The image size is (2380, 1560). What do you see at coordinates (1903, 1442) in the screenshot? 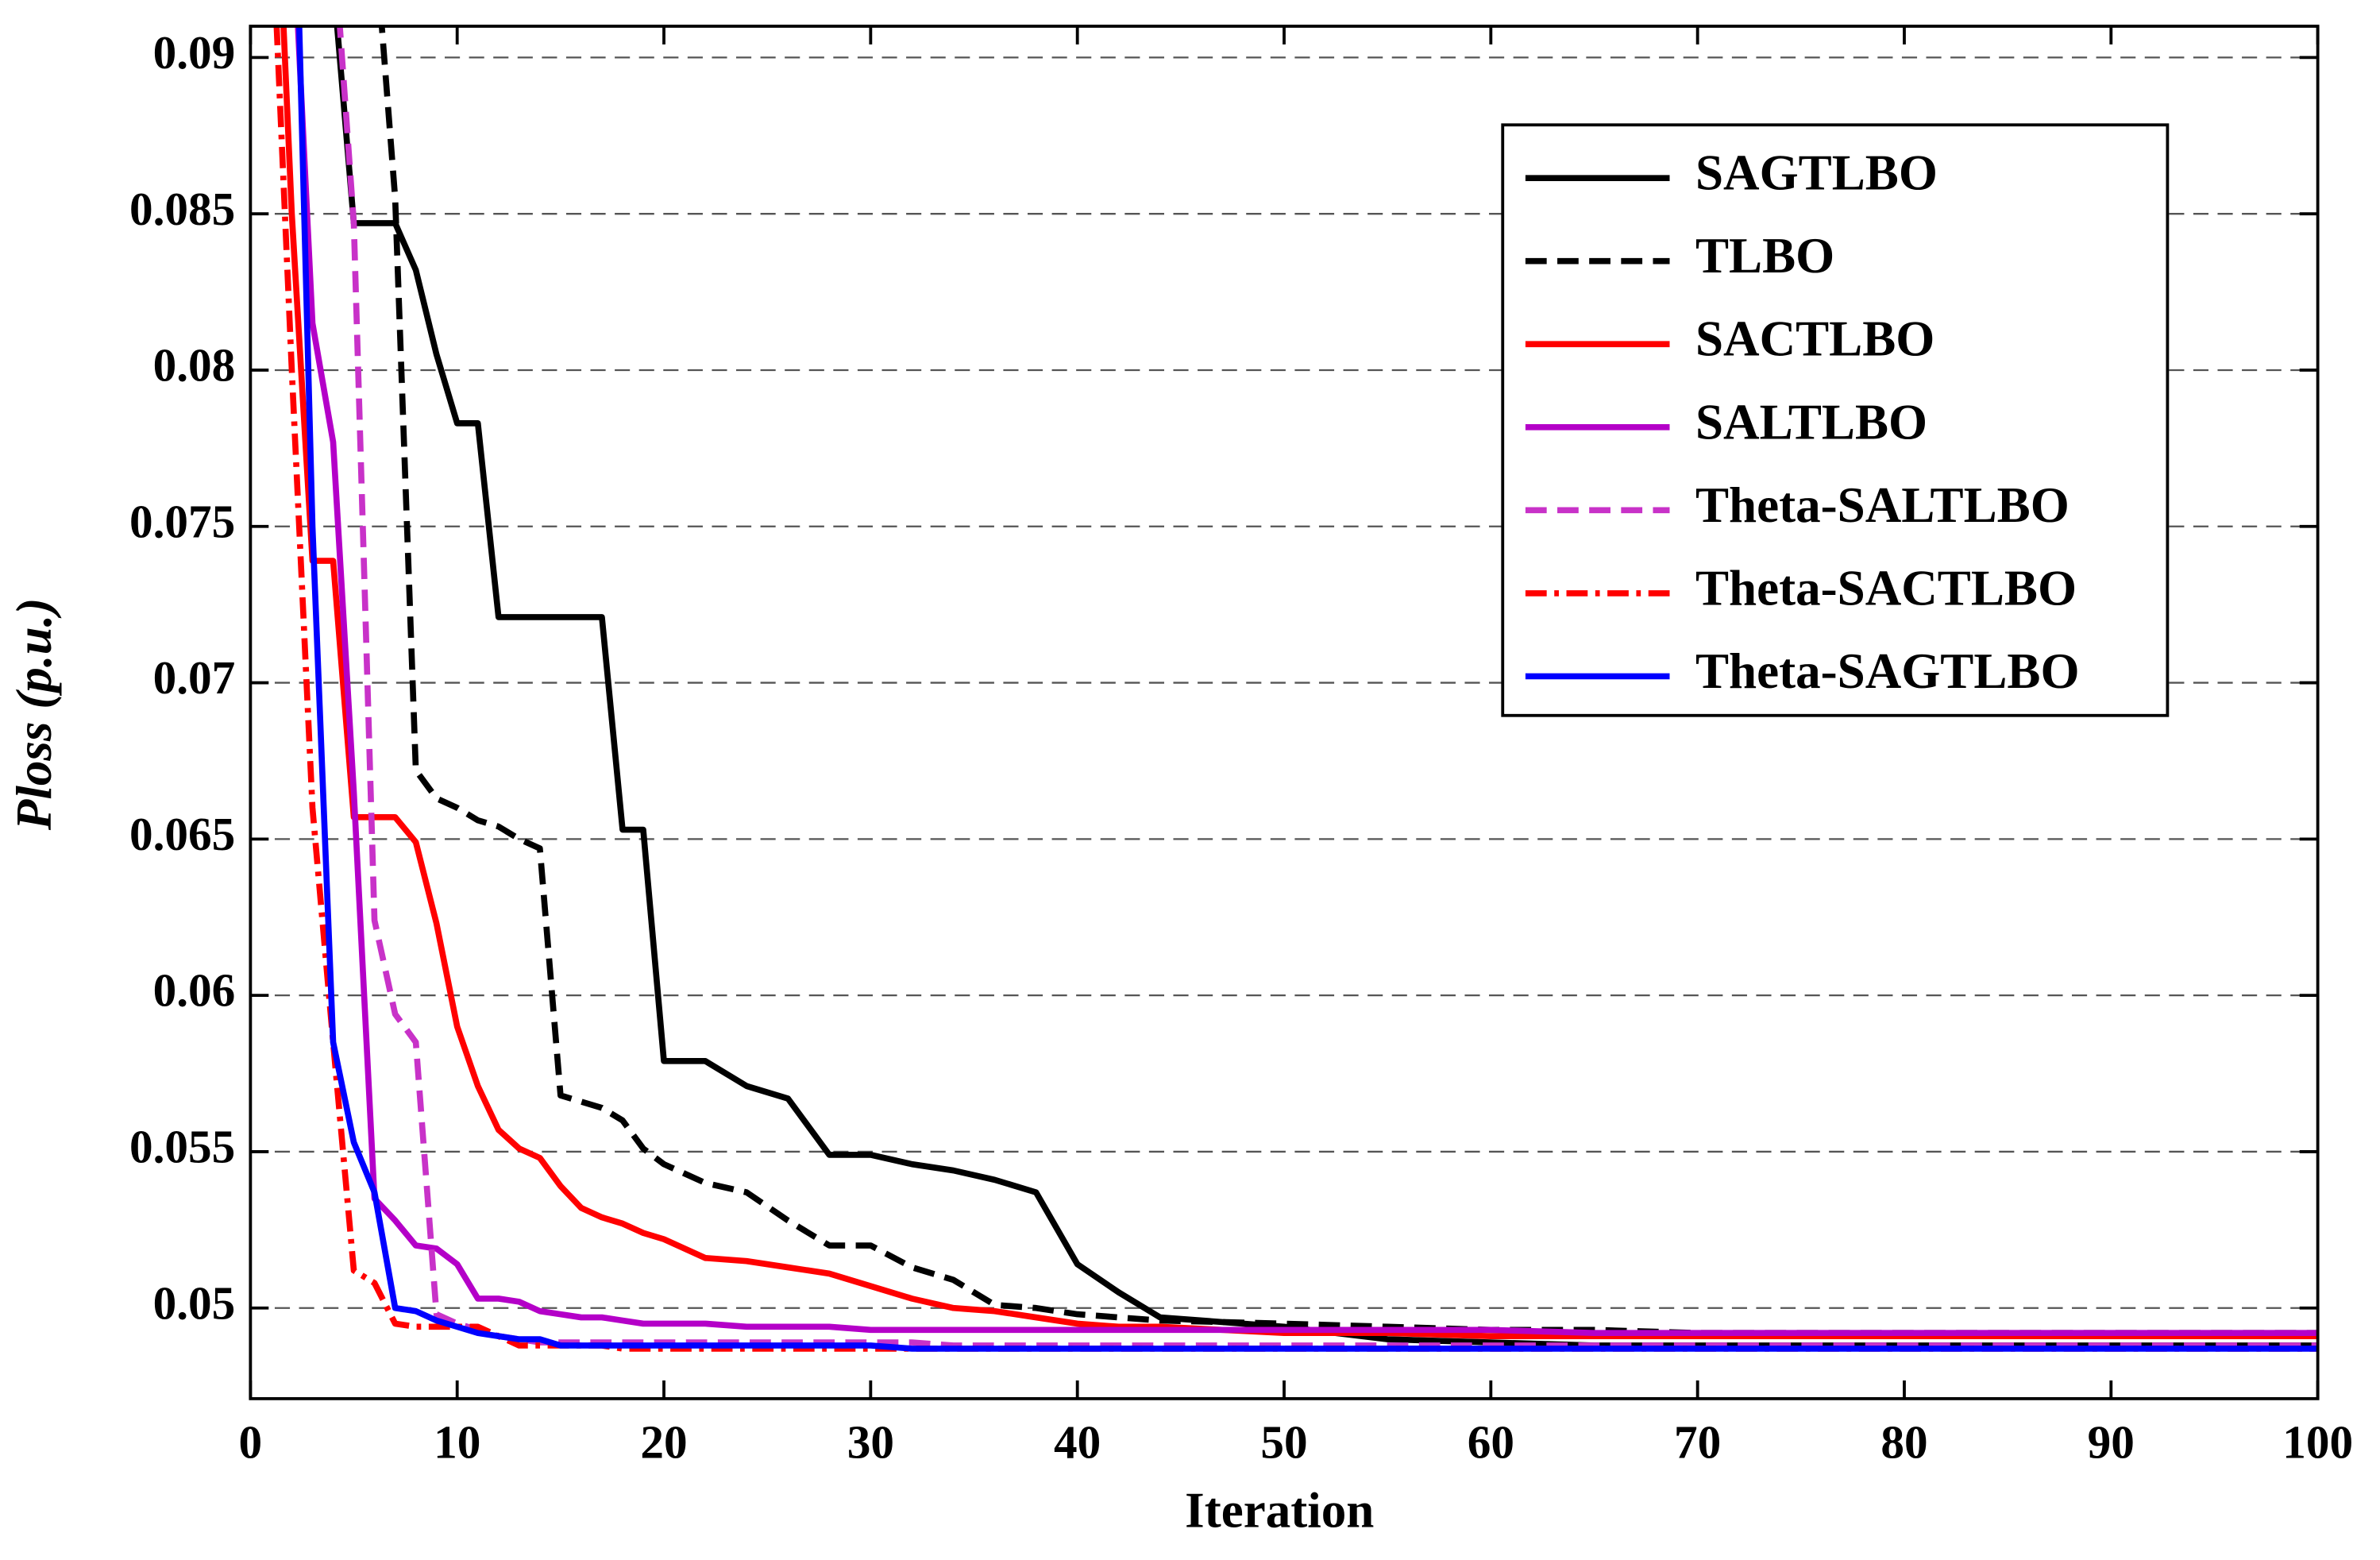
I see `x-tick-label: 80` at bounding box center [1903, 1442].